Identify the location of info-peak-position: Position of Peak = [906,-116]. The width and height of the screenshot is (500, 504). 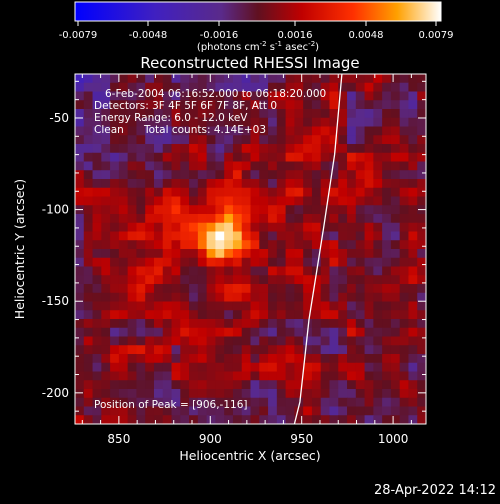
(171, 405).